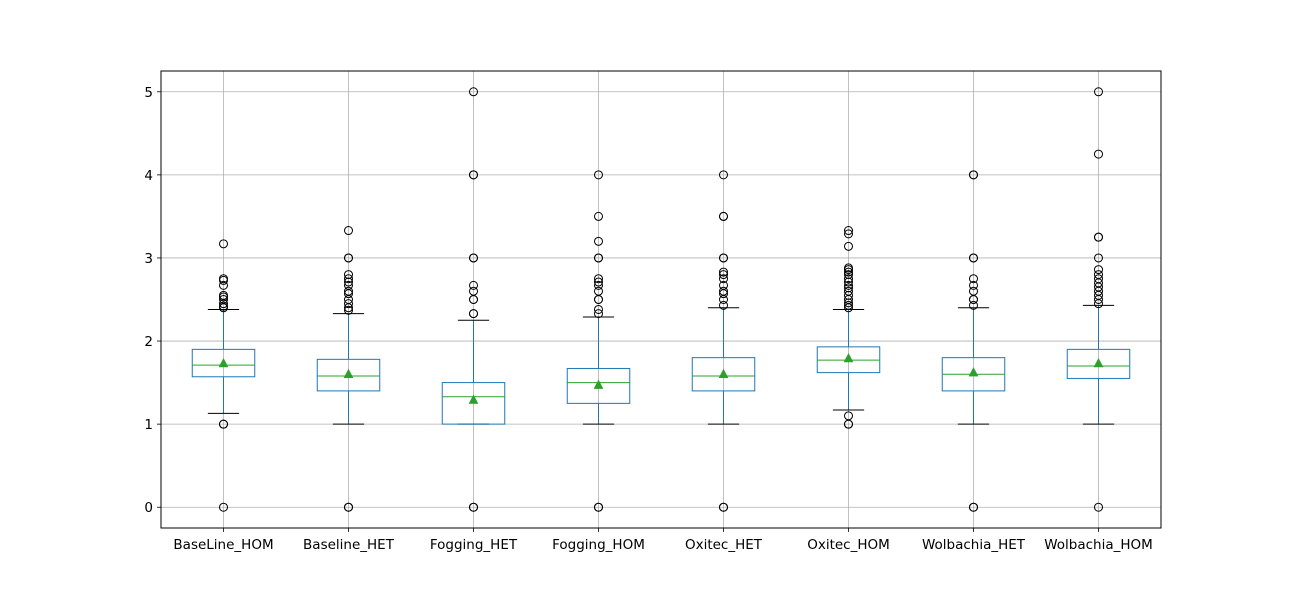  What do you see at coordinates (474, 545) in the screenshot?
I see `x-tick-label: Fogging_HET` at bounding box center [474, 545].